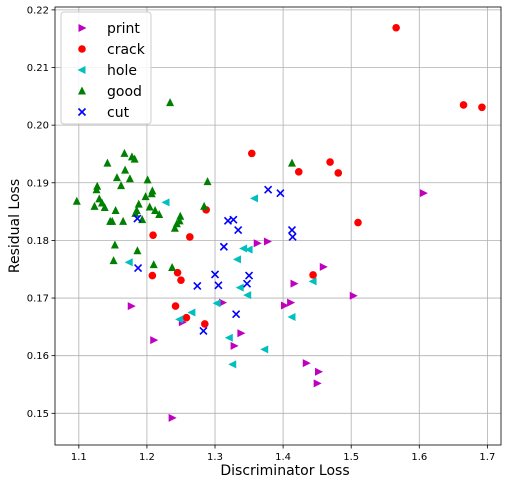 Image resolution: width=508 pixels, height=485 pixels. I want to click on legend-marker-cut, so click(82, 112).